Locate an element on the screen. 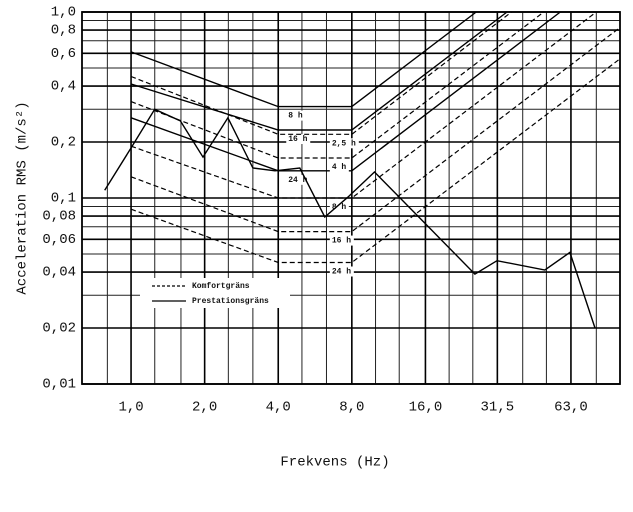 The width and height of the screenshot is (633, 512). y-tick-label: 0,02 is located at coordinates (59, 329).